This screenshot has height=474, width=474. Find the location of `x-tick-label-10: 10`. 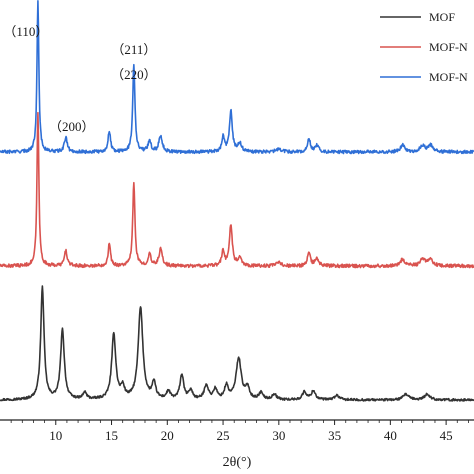

x-tick-label-10: 10 is located at coordinates (55, 435).